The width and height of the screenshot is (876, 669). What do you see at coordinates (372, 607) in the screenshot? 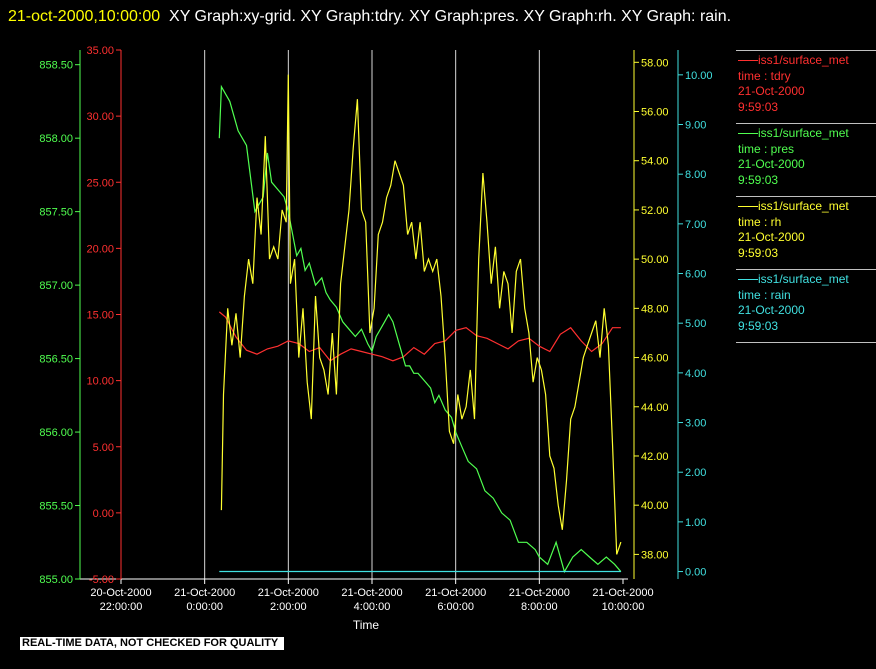
I see `x-tick-label-time: 4:00:00` at bounding box center [372, 607].